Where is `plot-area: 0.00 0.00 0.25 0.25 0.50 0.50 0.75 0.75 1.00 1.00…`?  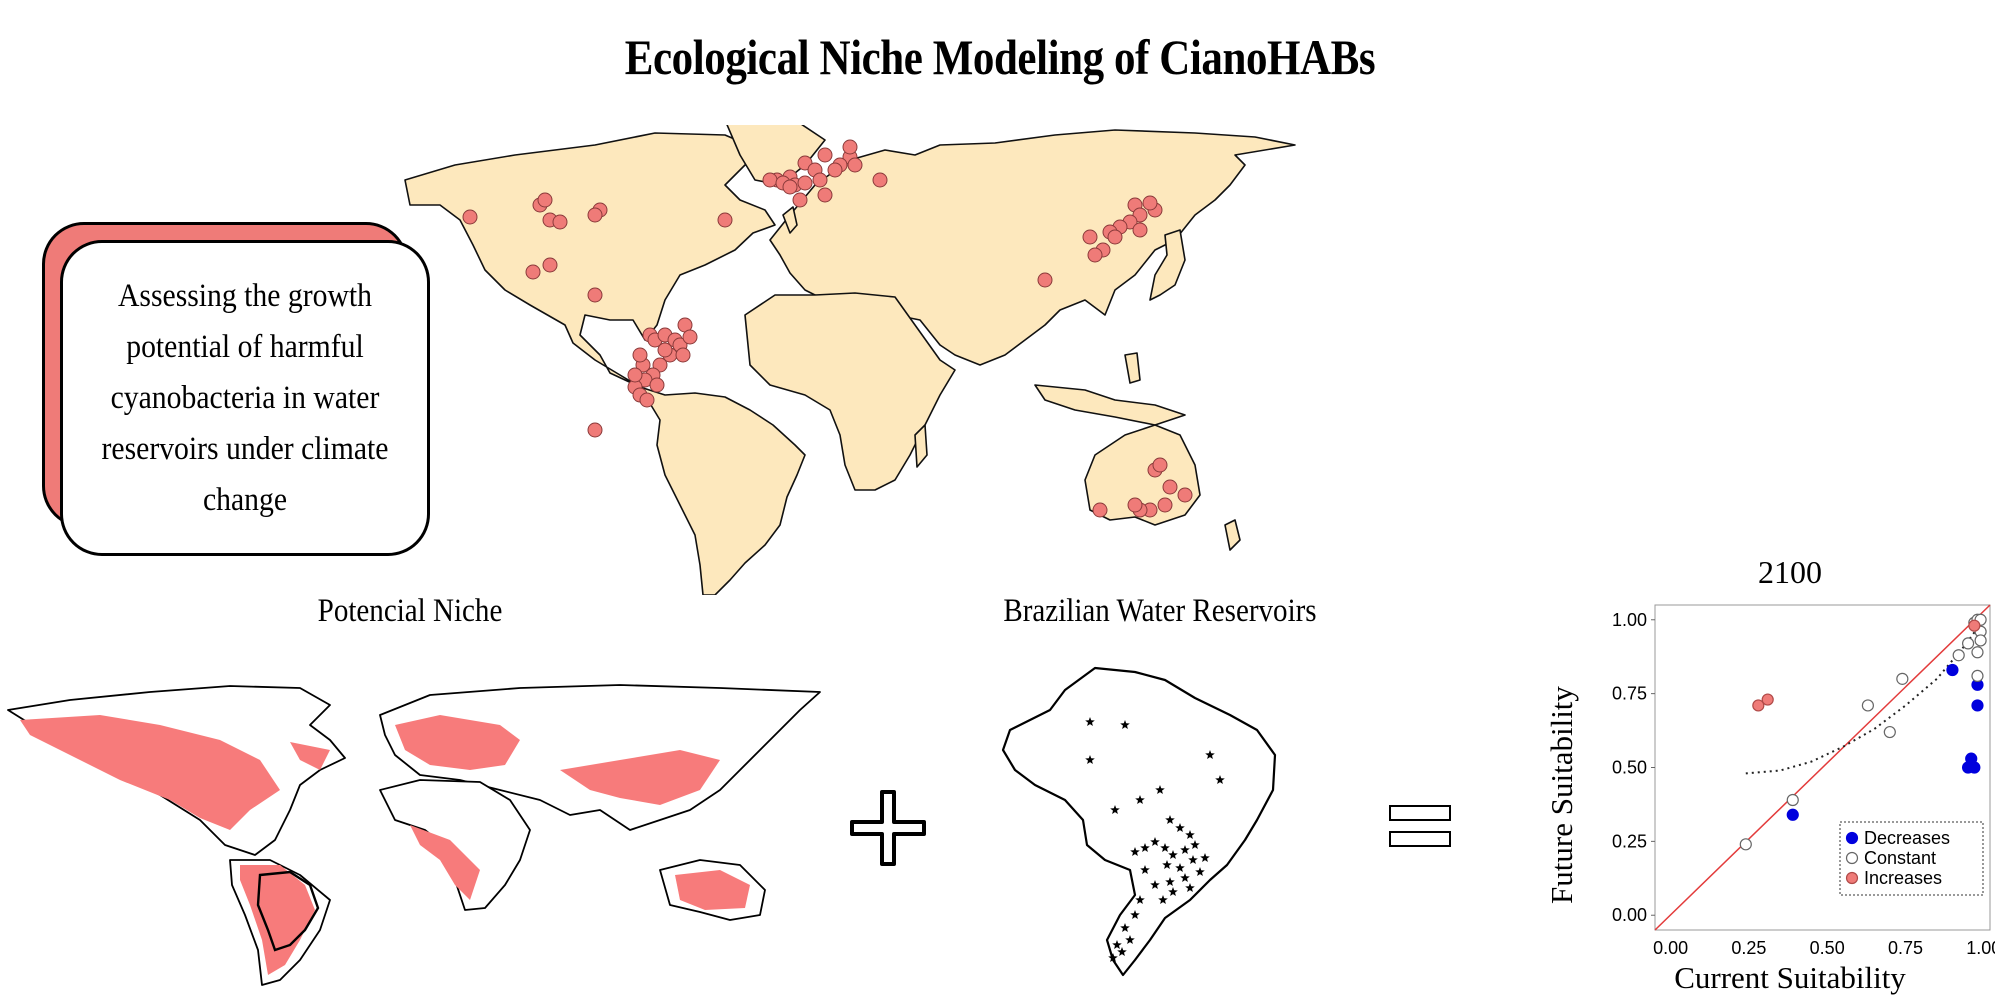
plot-area: 0.00 0.00 0.25 0.25 0.50 0.50 0.75 0.75 1.00 1.00… is located at coordinates (1803, 781).